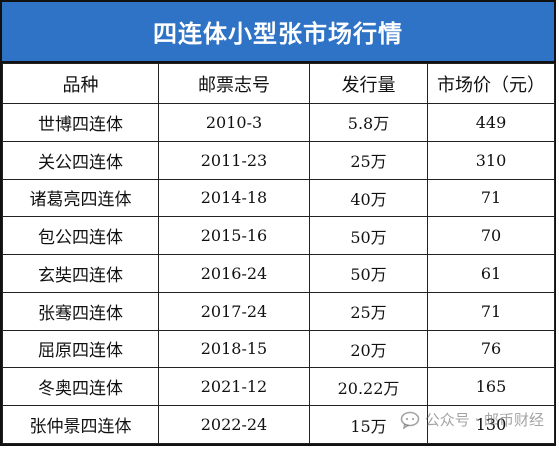  Describe the element at coordinates (80, 83) in the screenshot. I see `column-header-variety: 品种` at that location.